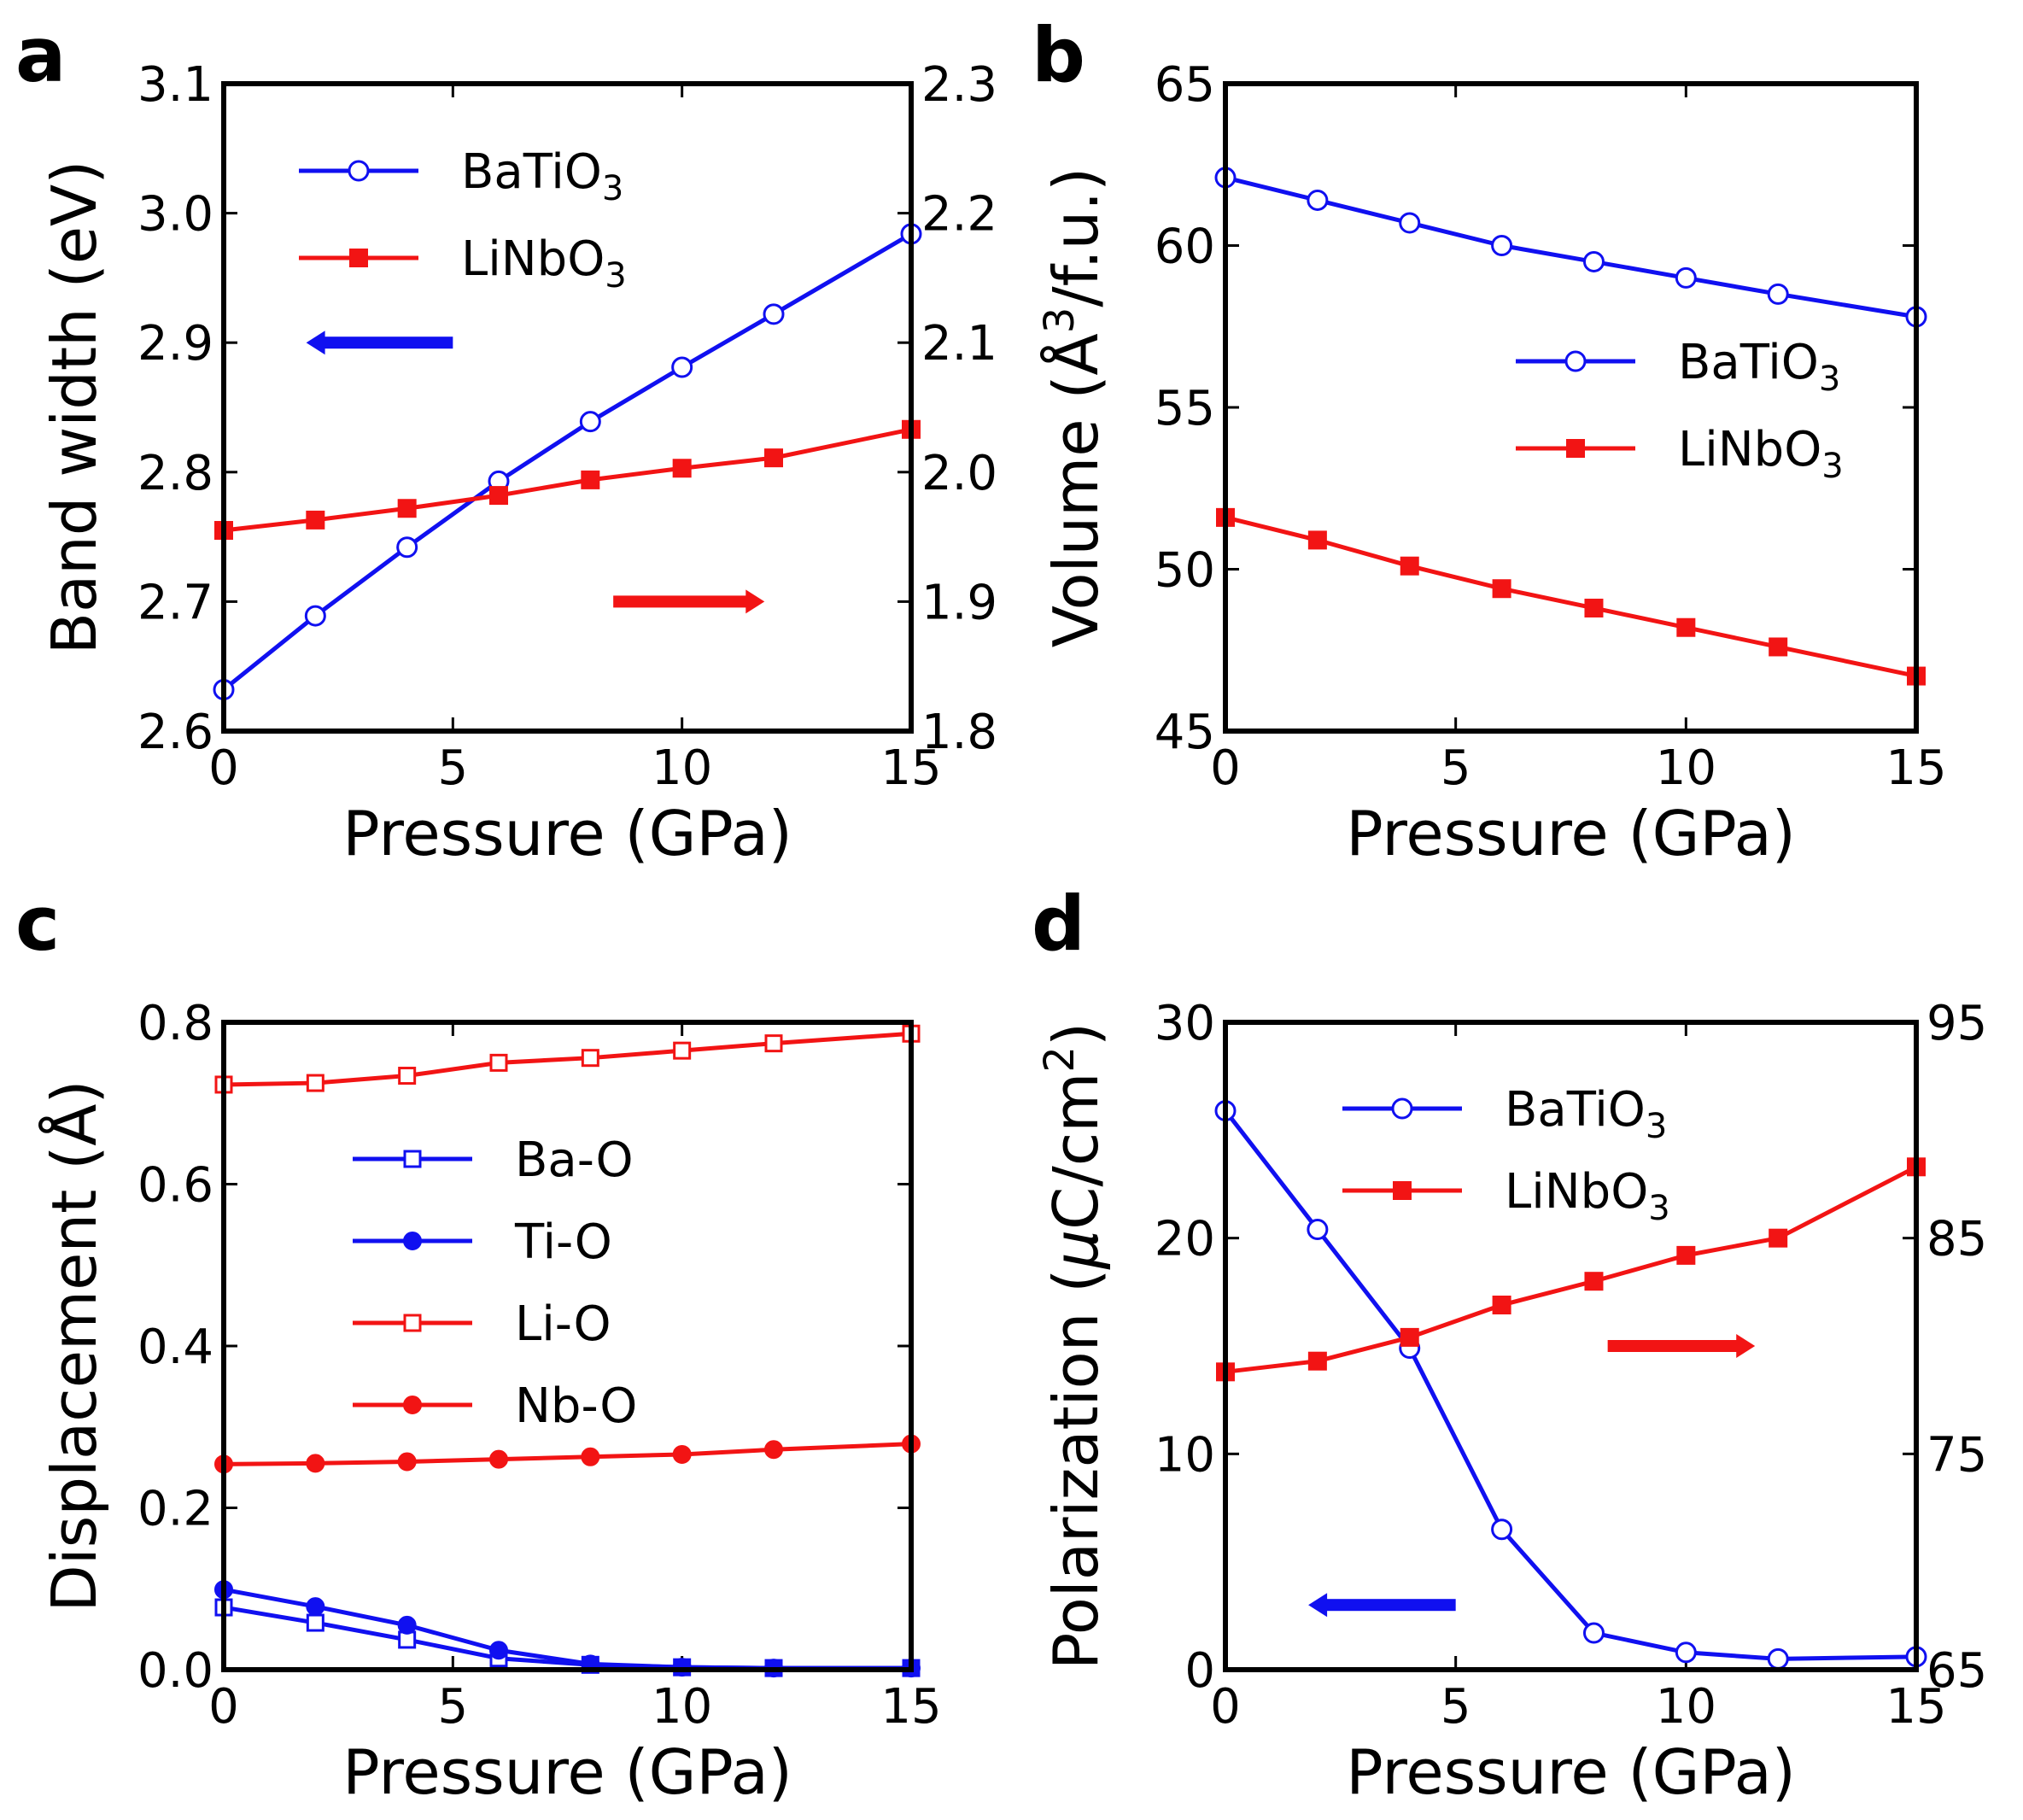  I want to click on y-tick-label: 0.6, so click(175, 1186).